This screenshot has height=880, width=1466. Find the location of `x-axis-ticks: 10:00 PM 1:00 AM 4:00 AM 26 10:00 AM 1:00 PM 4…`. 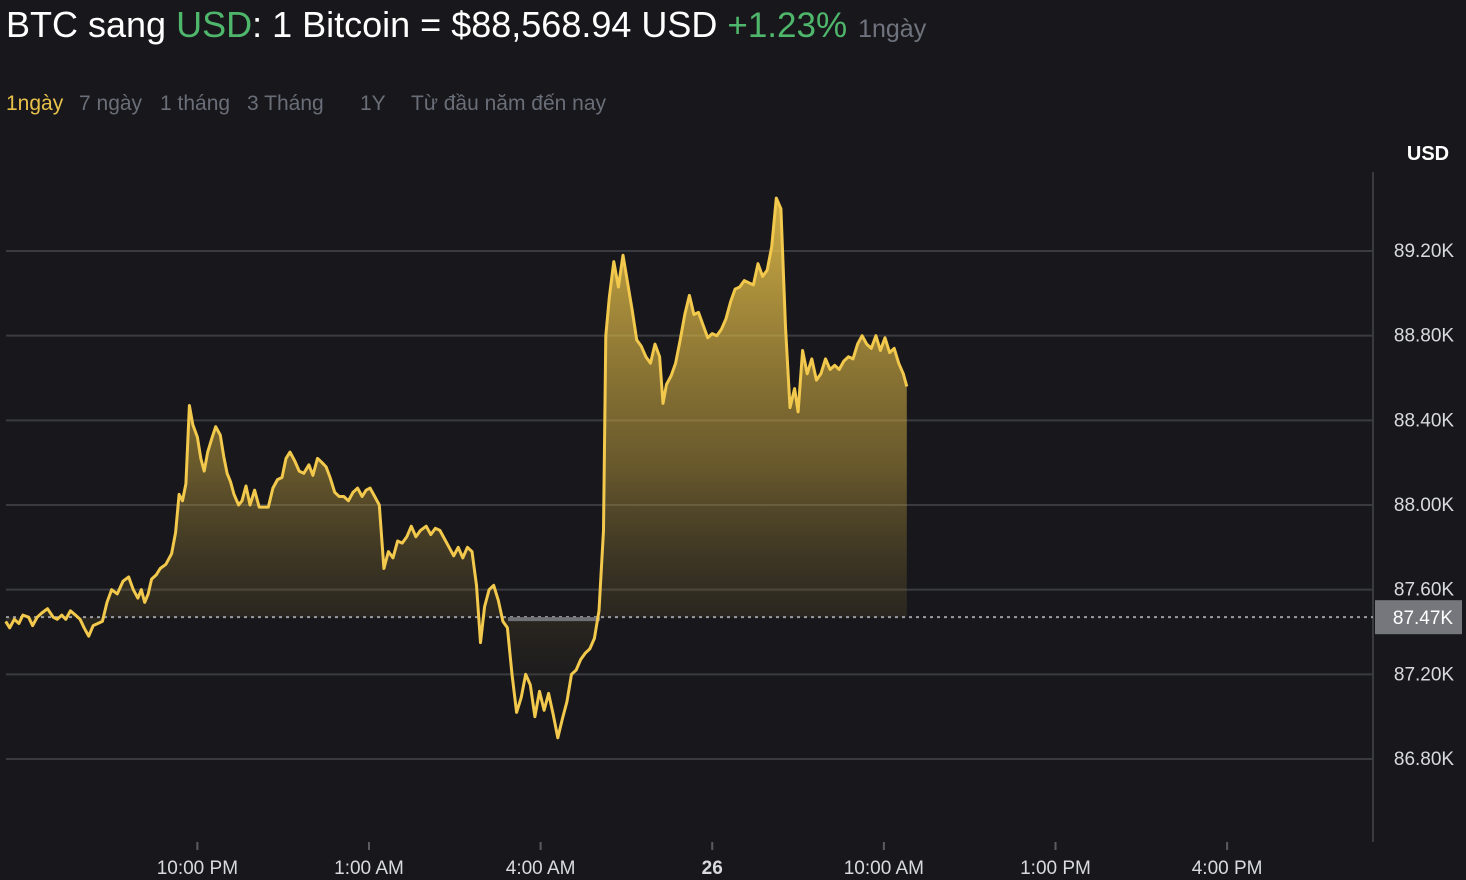

x-axis-ticks: 10:00 PM 1:00 AM 4:00 AM 26 10:00 AM 1:00 PM 4… is located at coordinates (710, 860).